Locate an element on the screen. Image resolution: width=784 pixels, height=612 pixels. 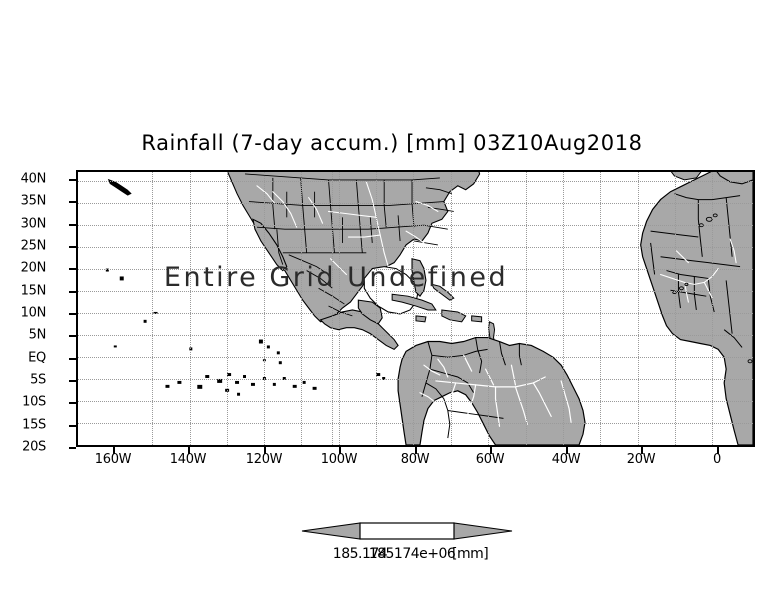
north-america-rivers is located at coordinates (347, 228).